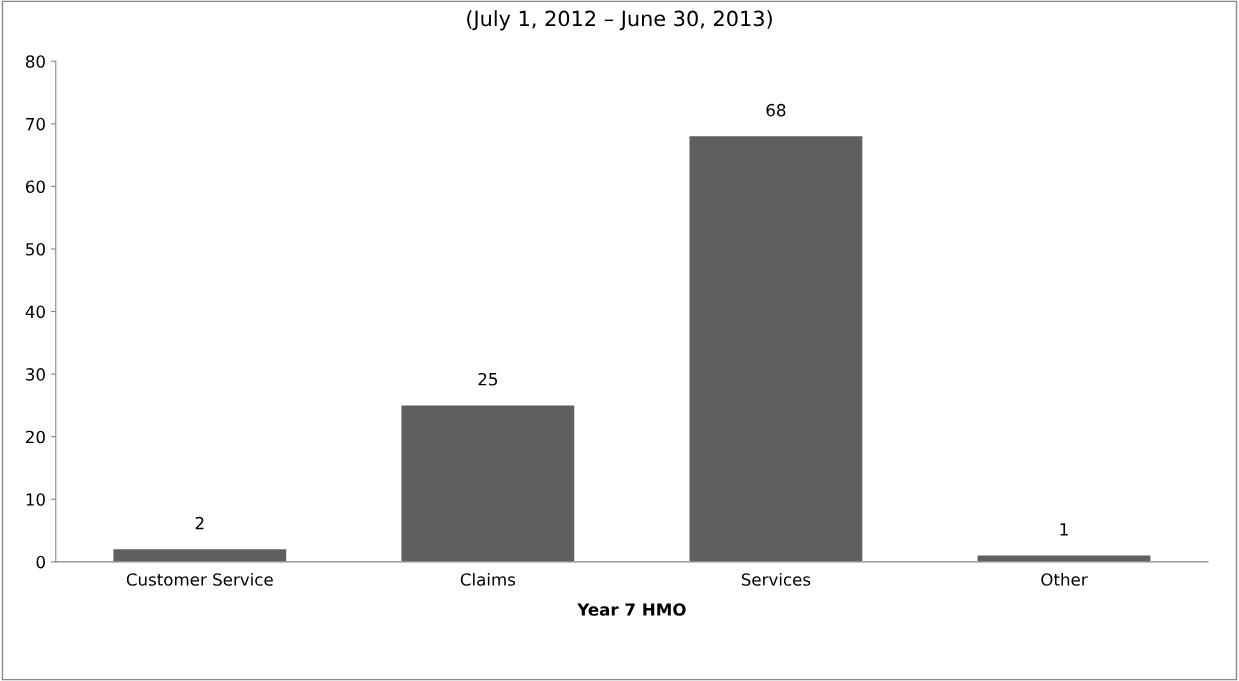 The width and height of the screenshot is (1239, 681). Describe the element at coordinates (35, 312) in the screenshot. I see `y-tick-label: 40` at that location.